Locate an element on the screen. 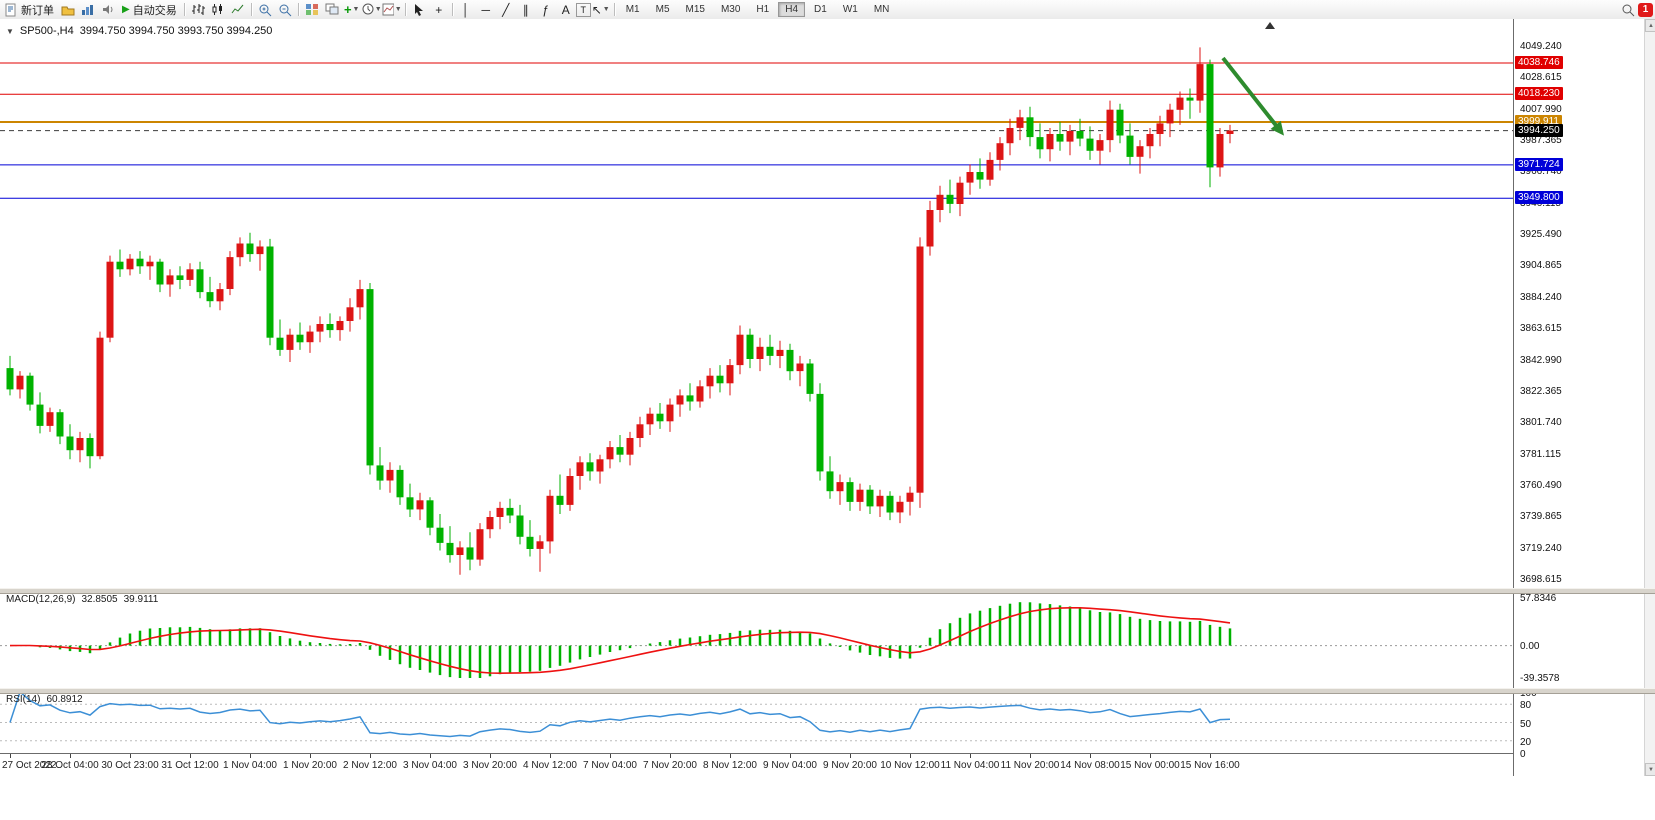 The height and width of the screenshot is (820, 1655). textbox-tool-icon: T is located at coordinates (583, 9).